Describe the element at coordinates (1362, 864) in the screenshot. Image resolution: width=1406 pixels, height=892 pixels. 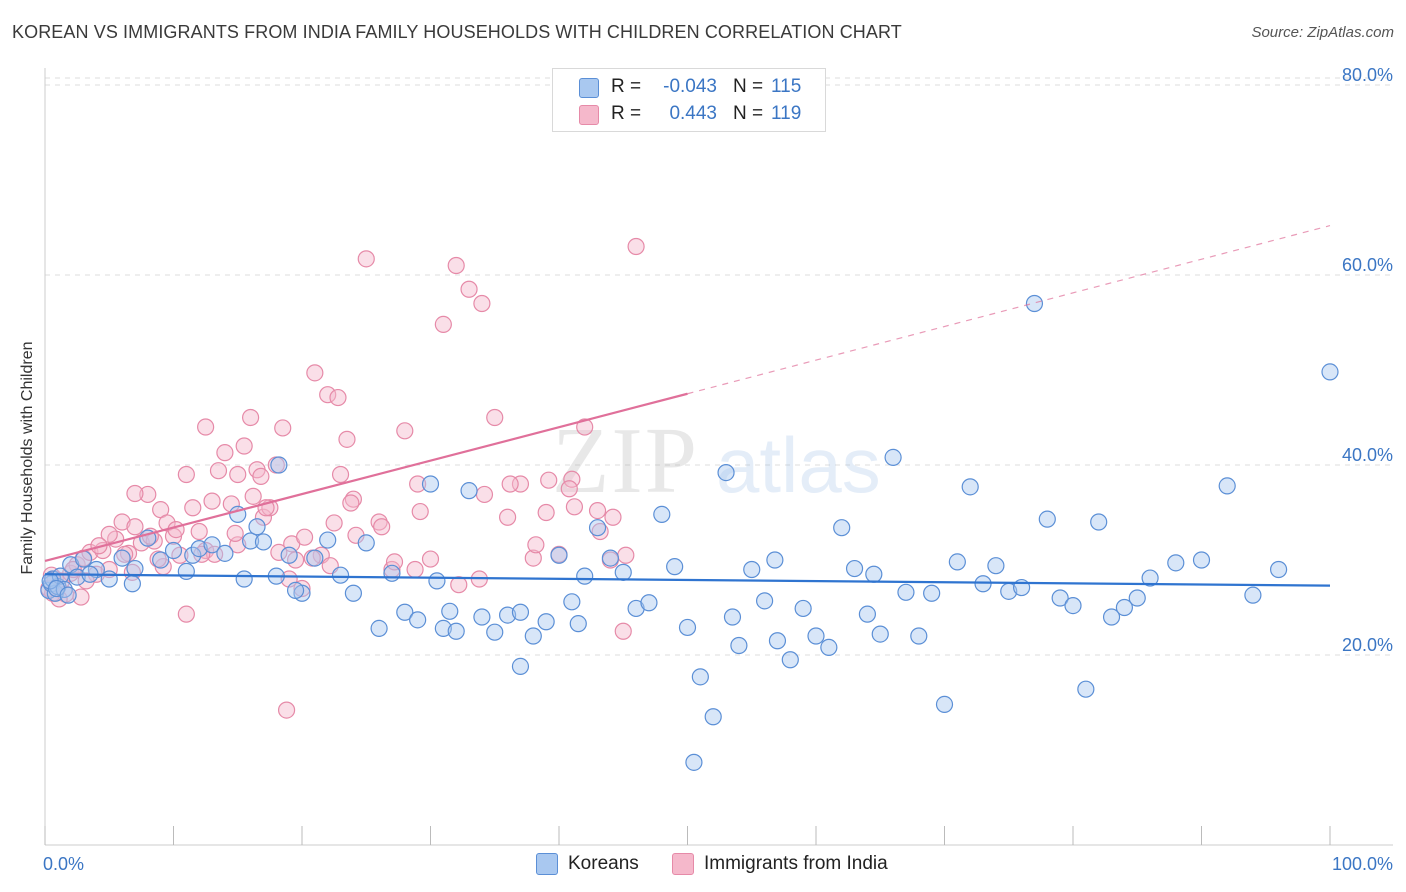
I see `x-tick-label: 100.0%` at that location.